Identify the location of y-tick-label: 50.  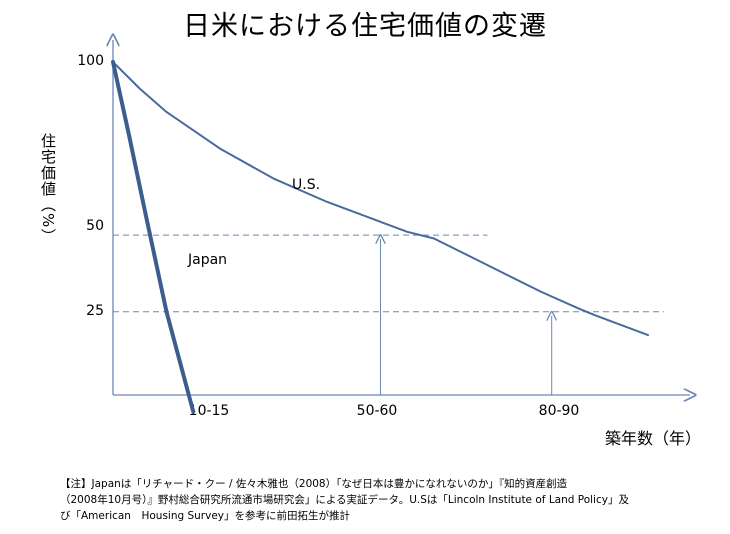
(95, 226).